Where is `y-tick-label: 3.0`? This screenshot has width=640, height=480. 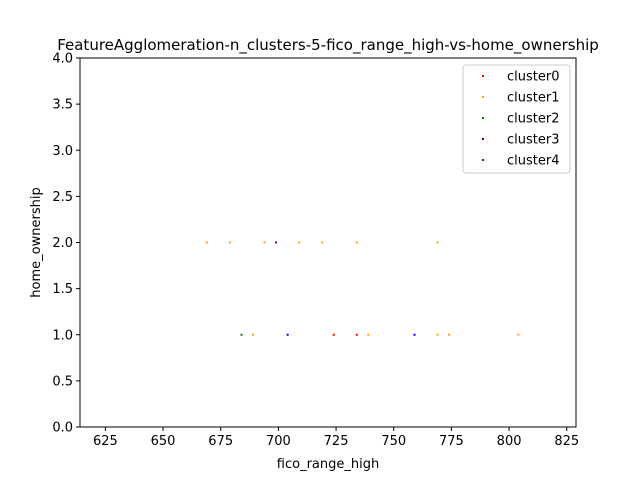 y-tick-label: 3.0 is located at coordinates (62, 151).